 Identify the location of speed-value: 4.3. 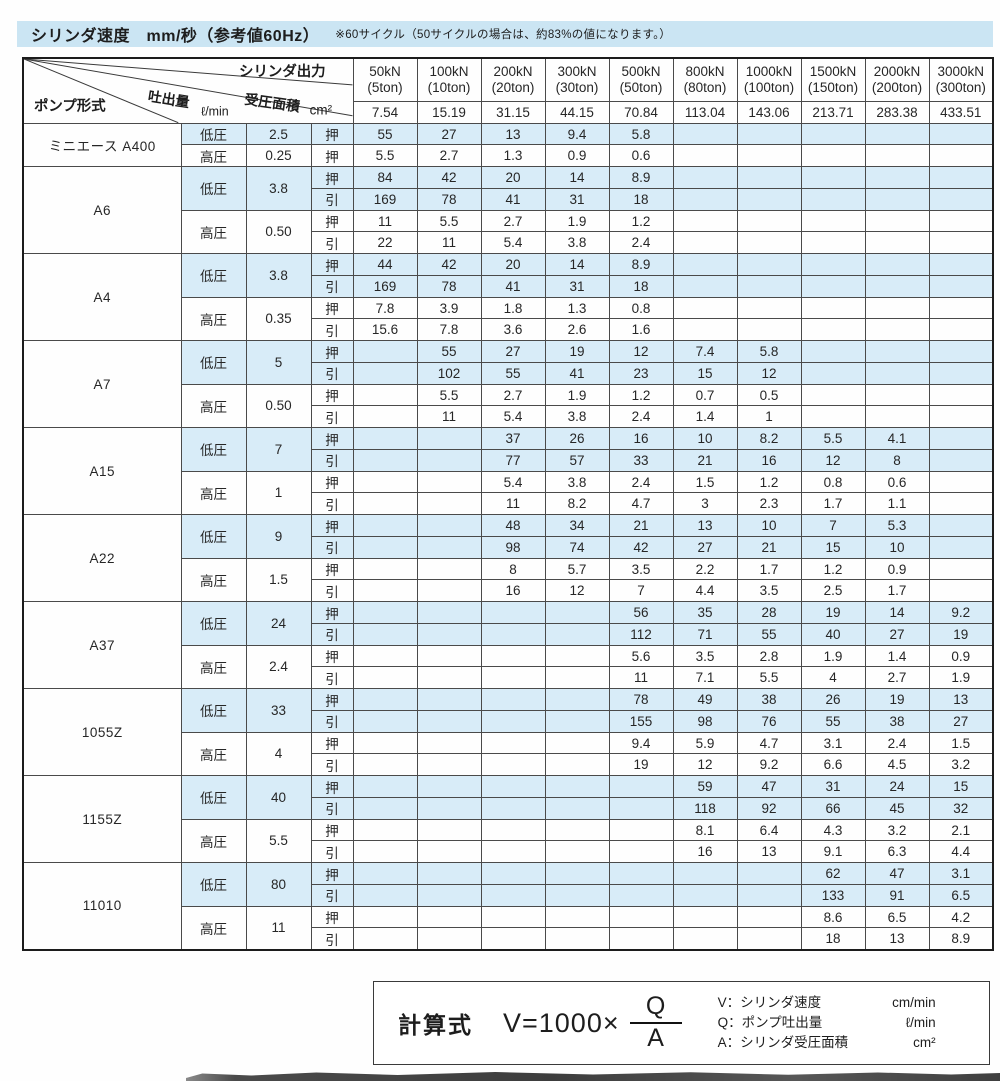
(833, 830).